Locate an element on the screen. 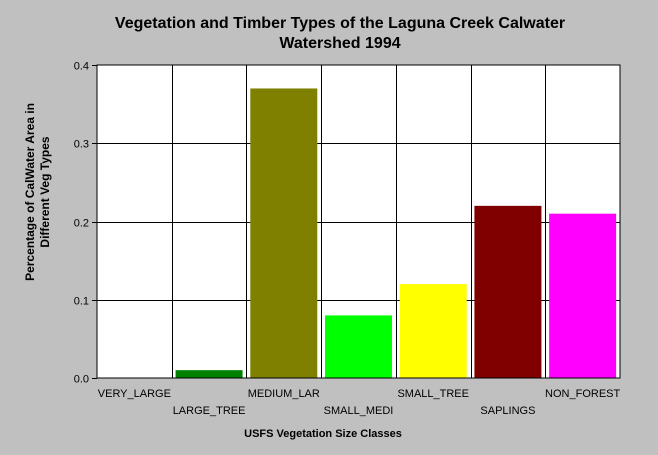 This screenshot has width=658, height=455. bar-small-tree is located at coordinates (433, 331).